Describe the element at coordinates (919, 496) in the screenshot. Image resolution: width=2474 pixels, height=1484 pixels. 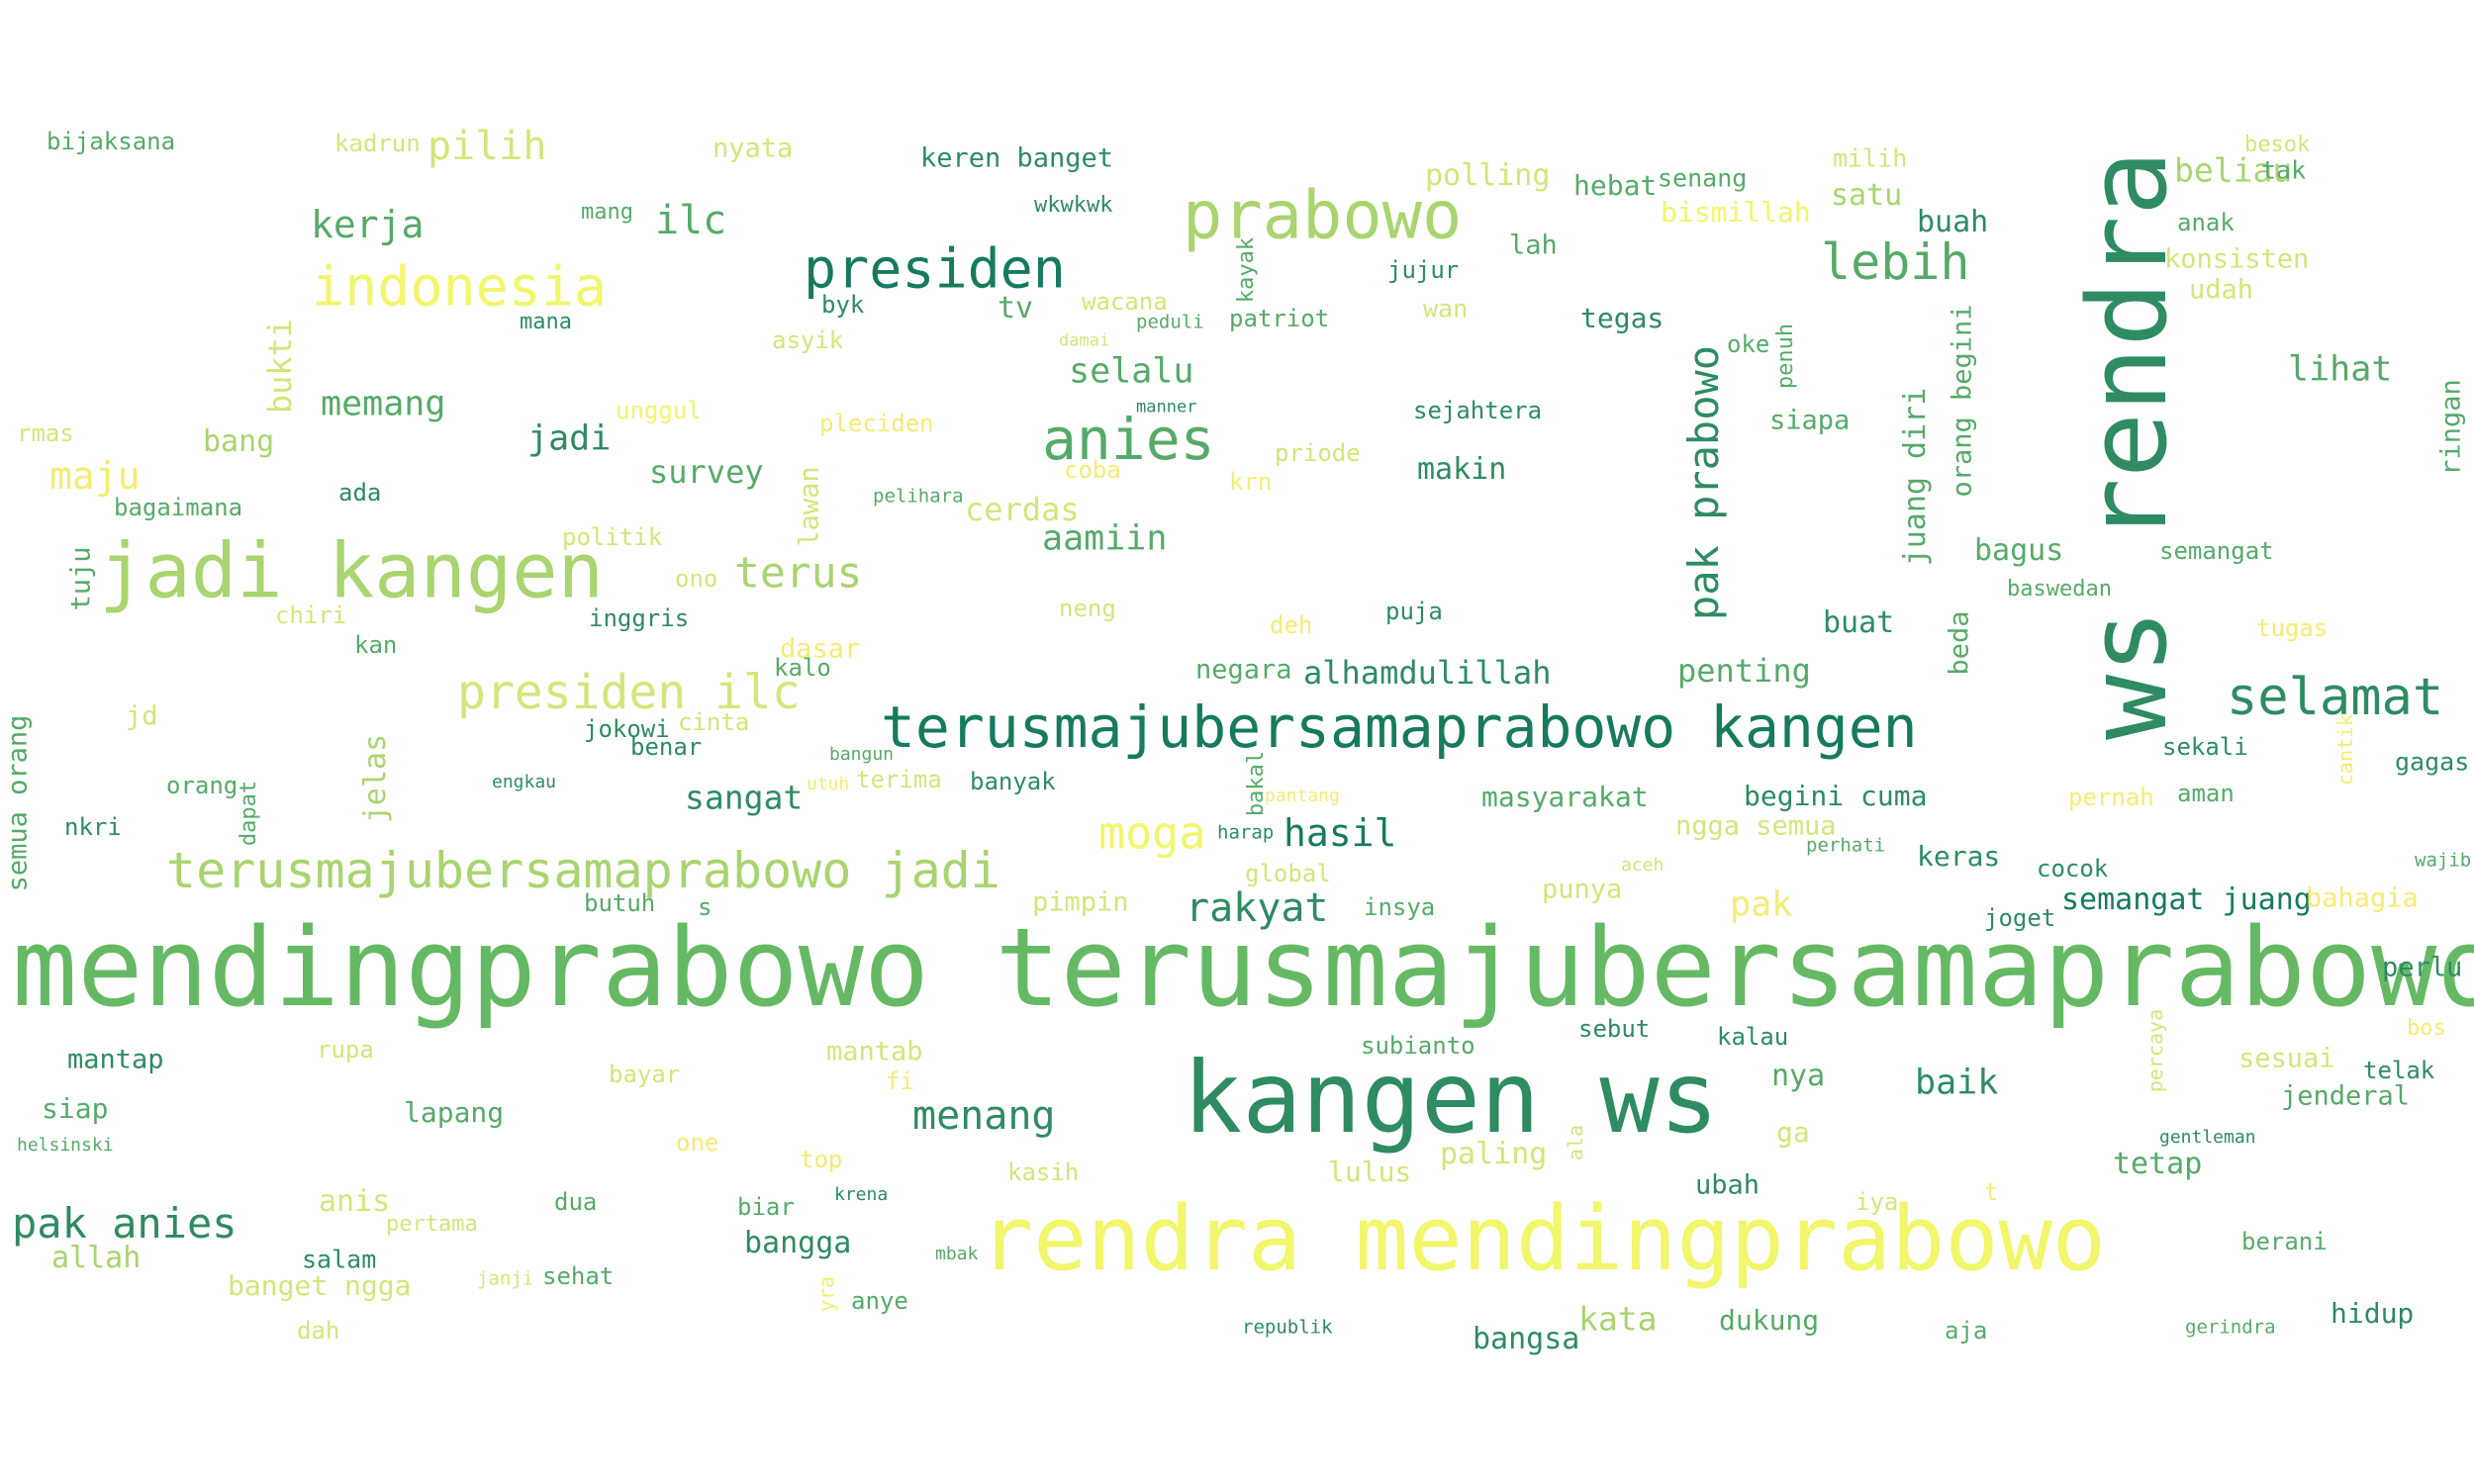
I see `word-pelihara: pelihara` at that location.